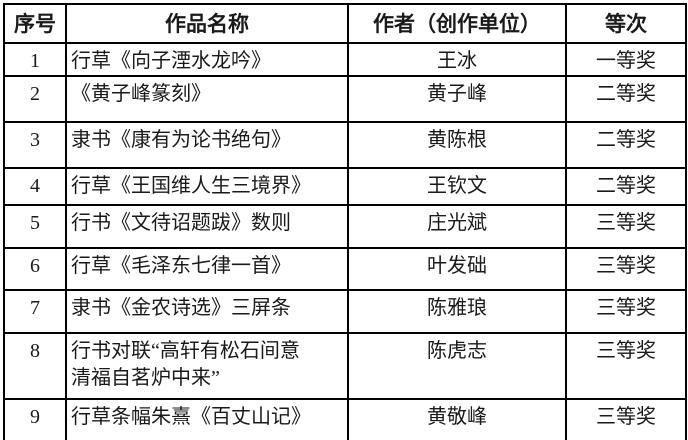 The width and height of the screenshot is (688, 440). What do you see at coordinates (35, 99) in the screenshot?
I see `row-index: 2` at bounding box center [35, 99].